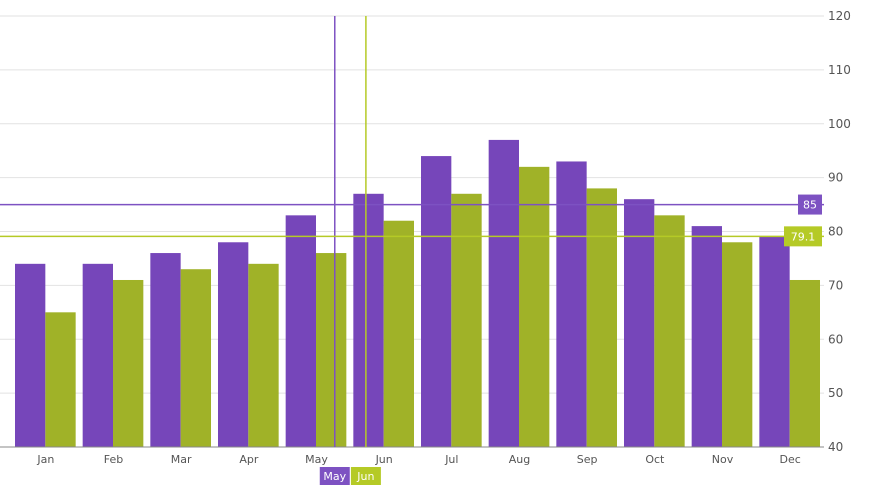  I want to click on bar-sep-series2, so click(601, 317).